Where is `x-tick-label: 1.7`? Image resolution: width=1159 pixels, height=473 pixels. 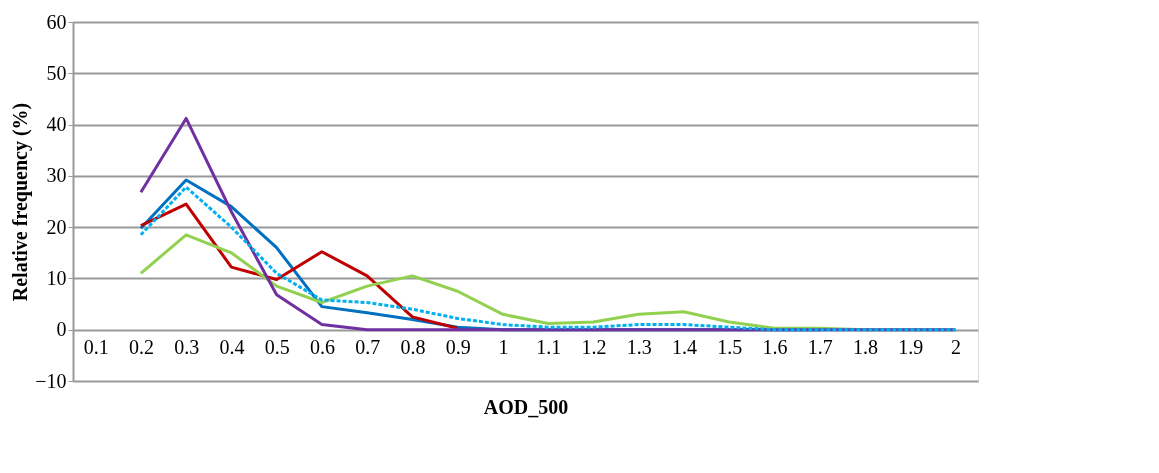 x-tick-label: 1.7 is located at coordinates (820, 347).